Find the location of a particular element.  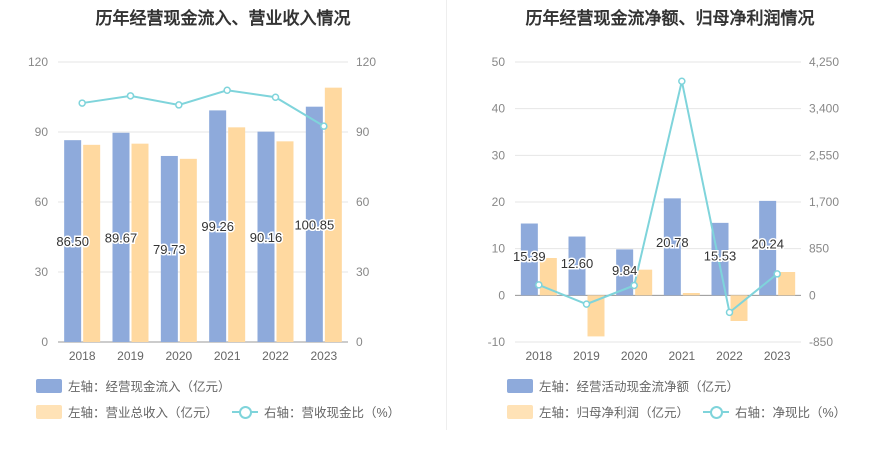

y-right-tick-label: 120 is located at coordinates (366, 62).